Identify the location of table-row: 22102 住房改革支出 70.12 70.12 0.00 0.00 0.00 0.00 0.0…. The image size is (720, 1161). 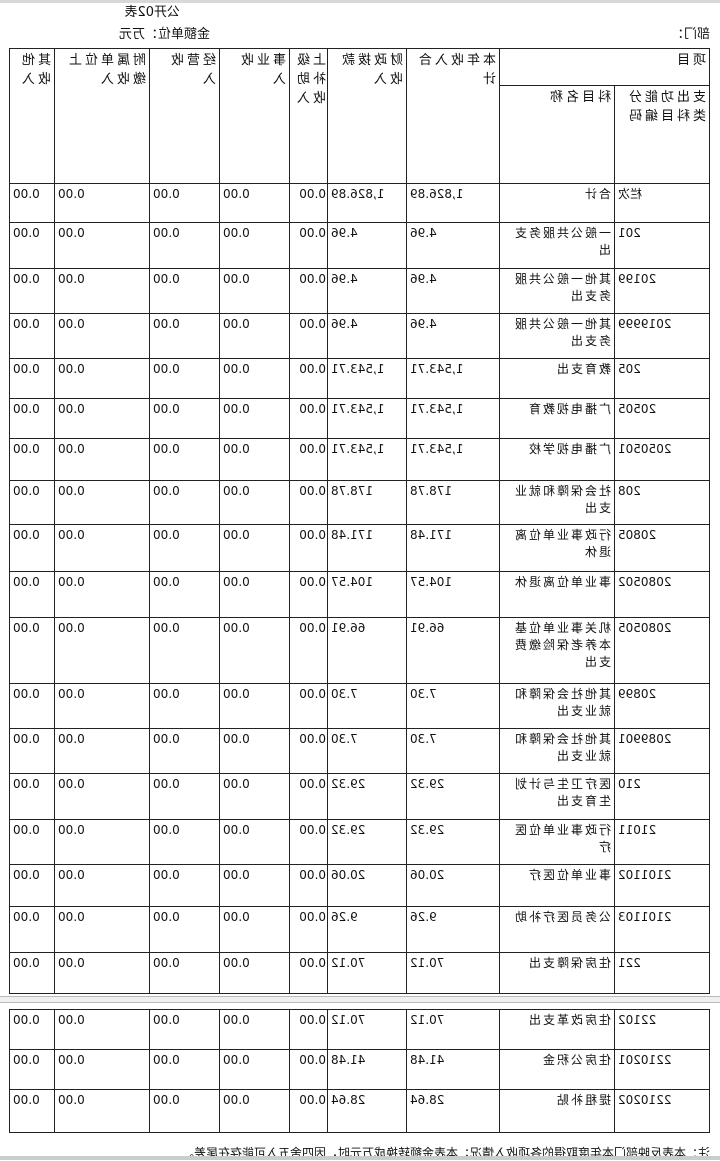
(359, 1029).